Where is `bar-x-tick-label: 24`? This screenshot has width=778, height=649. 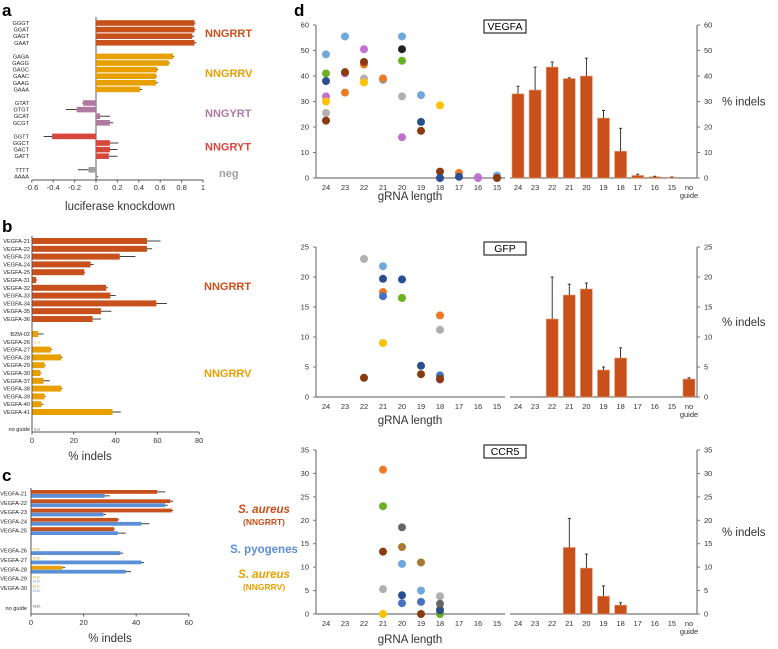
bar-x-tick-label: 24 is located at coordinates (518, 406).